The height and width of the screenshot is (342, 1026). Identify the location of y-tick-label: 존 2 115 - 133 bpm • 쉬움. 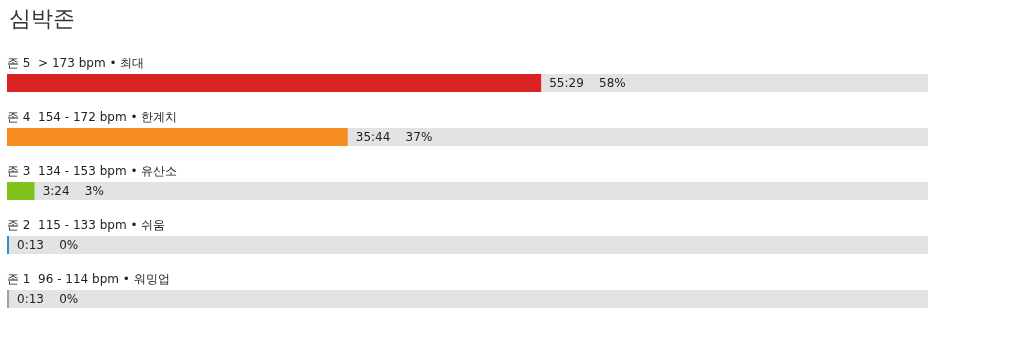
(86, 225).